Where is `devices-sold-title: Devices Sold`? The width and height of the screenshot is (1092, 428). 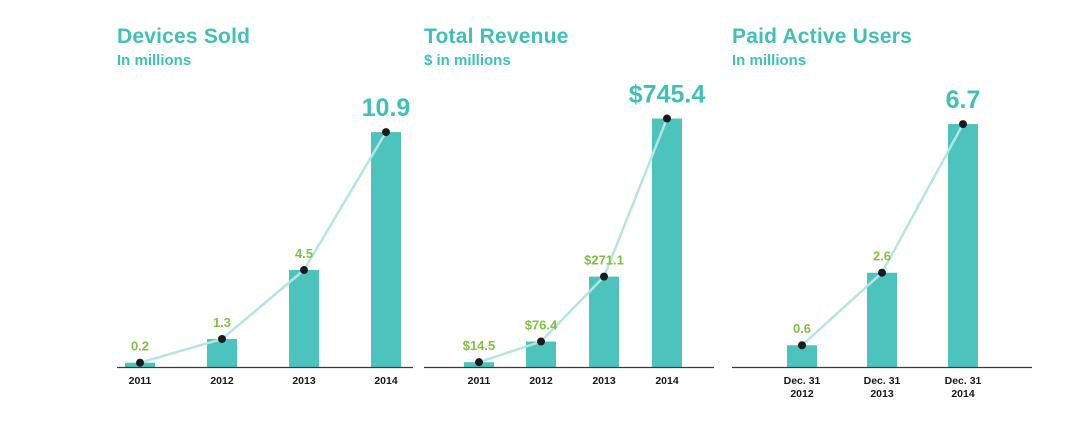
devices-sold-title: Devices Sold is located at coordinates (184, 36).